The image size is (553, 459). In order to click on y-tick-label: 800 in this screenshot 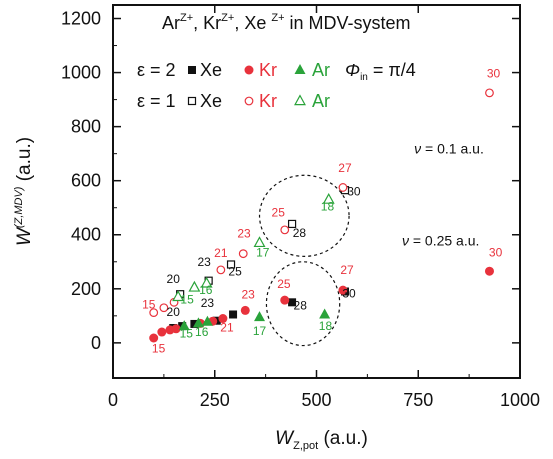, I will do `click(86, 127)`.